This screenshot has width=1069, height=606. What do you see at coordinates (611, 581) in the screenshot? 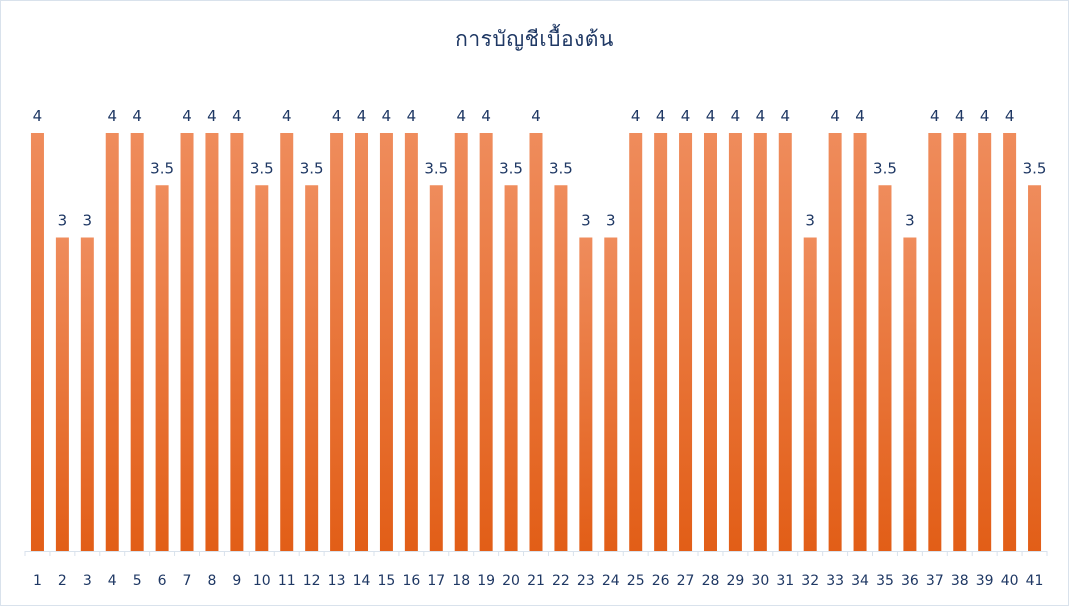
I see `x-tick-label-24: 24` at bounding box center [611, 581].